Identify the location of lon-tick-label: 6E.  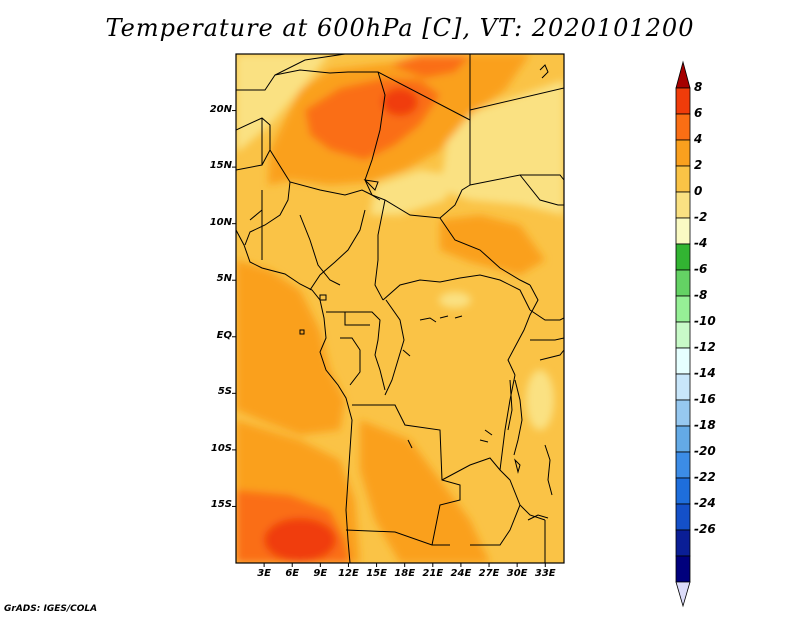
(292, 573).